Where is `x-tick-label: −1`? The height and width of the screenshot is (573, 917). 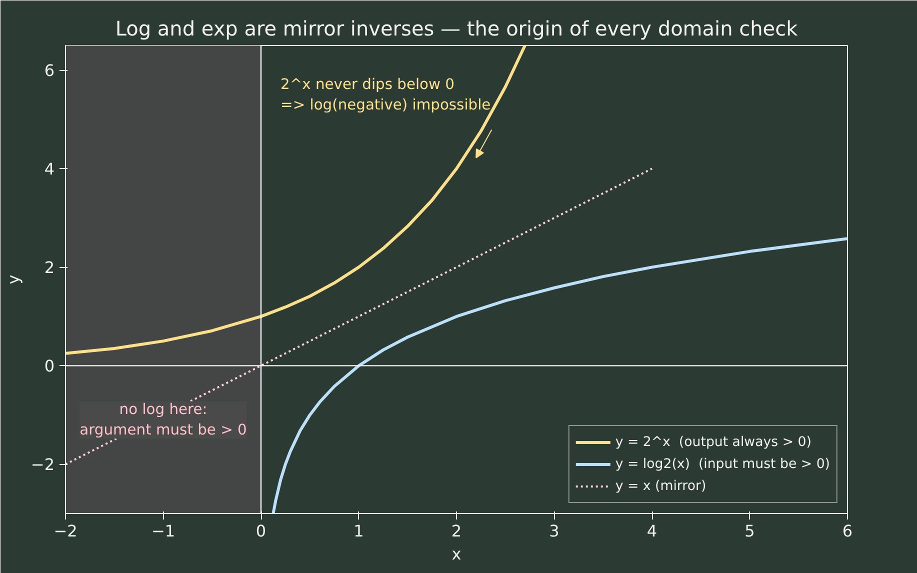 x-tick-label: −1 is located at coordinates (163, 531).